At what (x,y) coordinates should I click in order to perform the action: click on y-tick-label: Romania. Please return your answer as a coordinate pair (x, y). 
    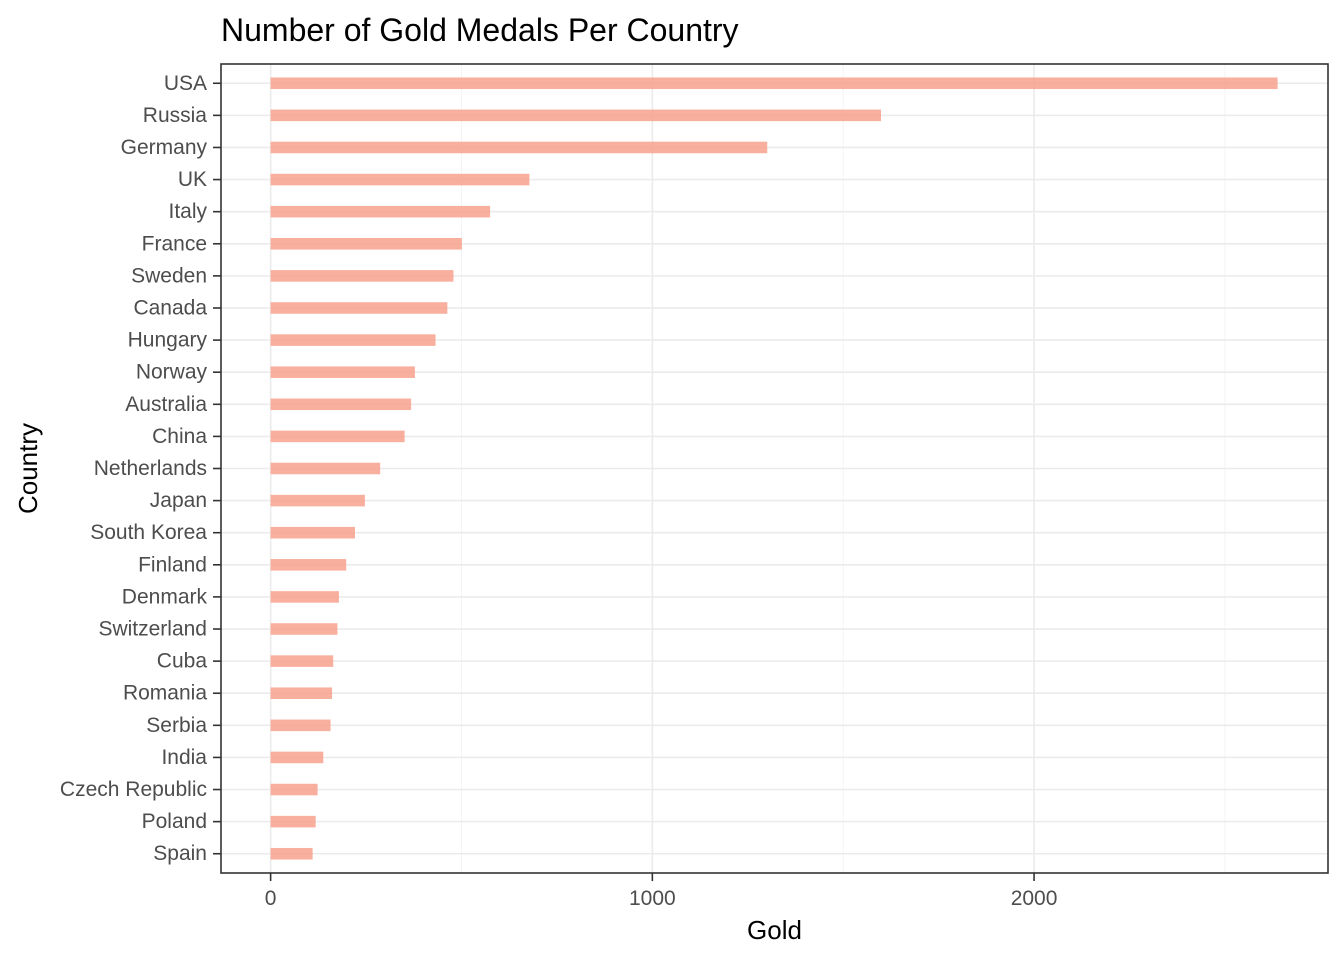
    Looking at the image, I should click on (165, 693).